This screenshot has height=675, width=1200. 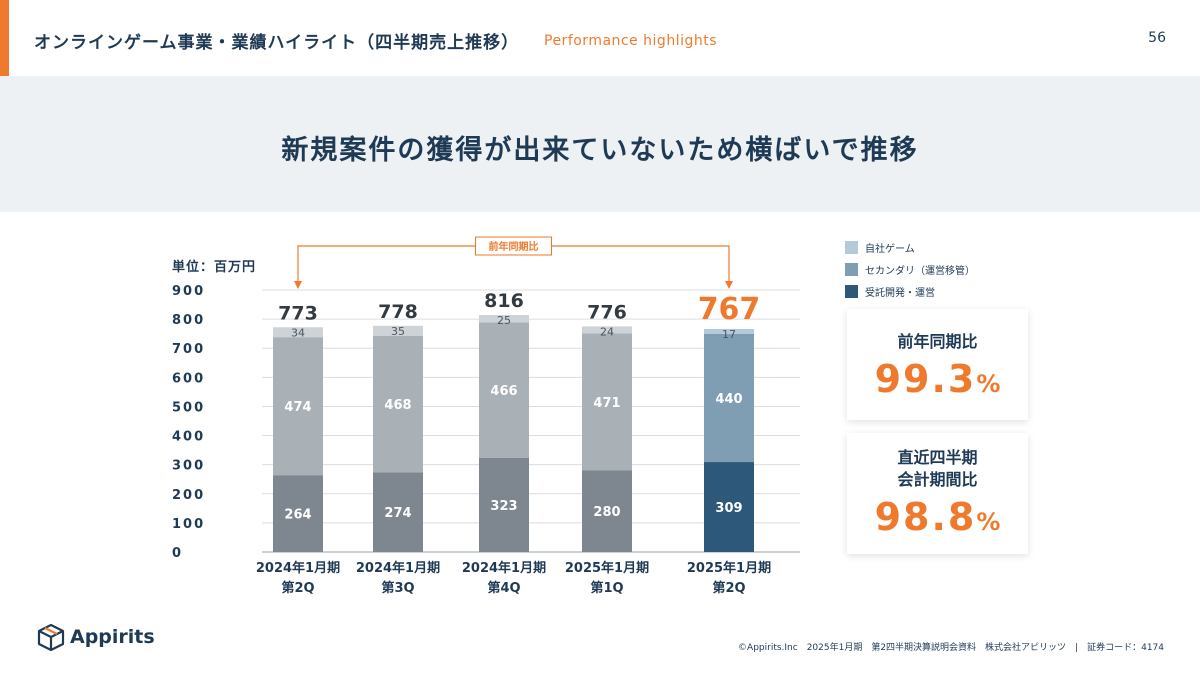 I want to click on kpi-yoy-value: 99.3%, so click(x=937, y=381).